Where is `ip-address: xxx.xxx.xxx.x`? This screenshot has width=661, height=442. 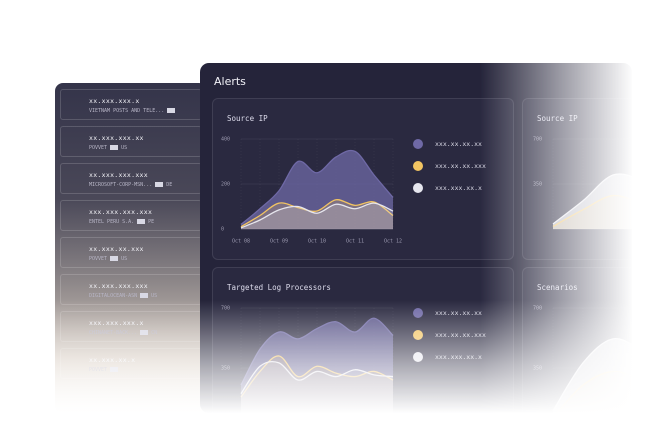
ip-address: xxx.xxx.xxx.x is located at coordinates (116, 323).